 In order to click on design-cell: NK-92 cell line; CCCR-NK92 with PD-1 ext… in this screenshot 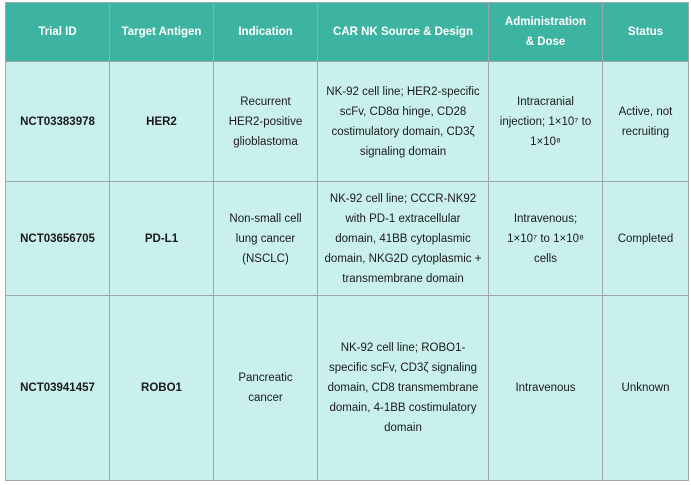, I will do `click(403, 238)`.